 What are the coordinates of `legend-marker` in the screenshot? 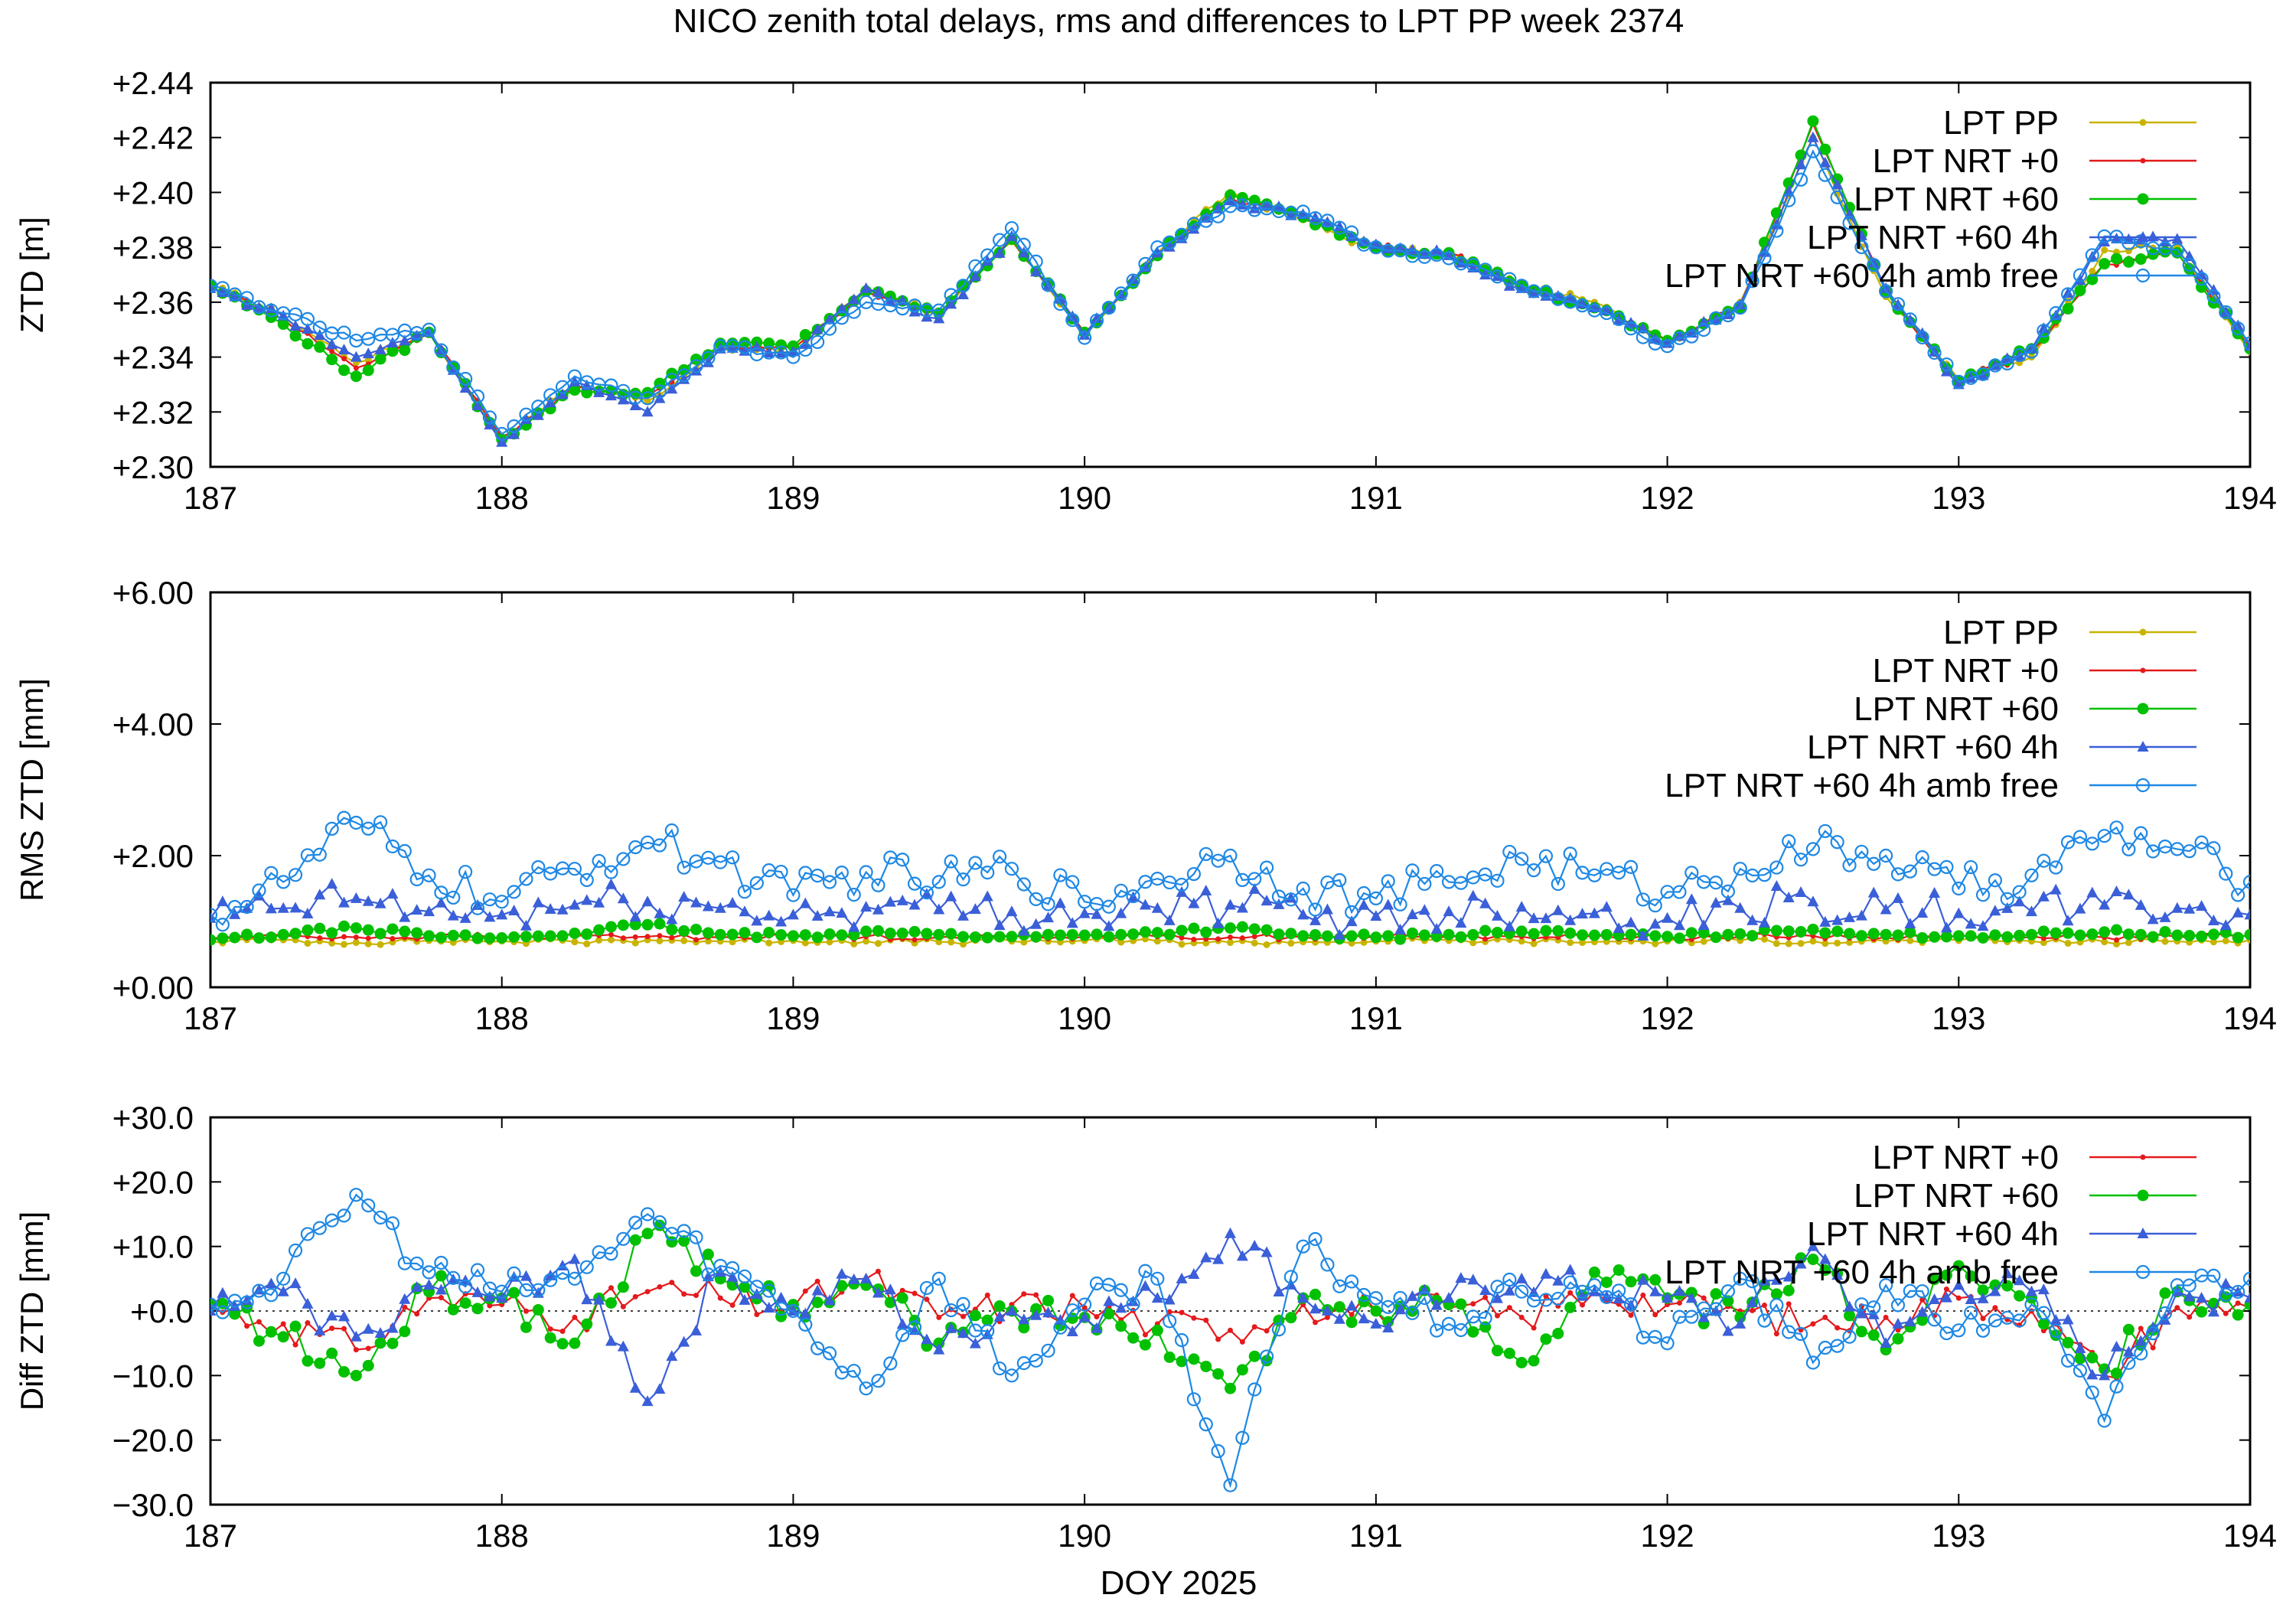 It's located at (2143, 709).